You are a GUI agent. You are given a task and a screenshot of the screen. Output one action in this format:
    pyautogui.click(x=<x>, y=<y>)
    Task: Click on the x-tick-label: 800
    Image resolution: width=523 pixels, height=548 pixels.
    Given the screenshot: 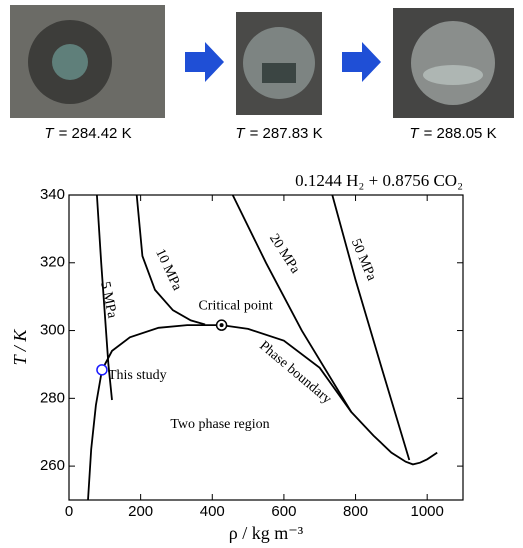 What is the action you would take?
    pyautogui.click(x=355, y=511)
    